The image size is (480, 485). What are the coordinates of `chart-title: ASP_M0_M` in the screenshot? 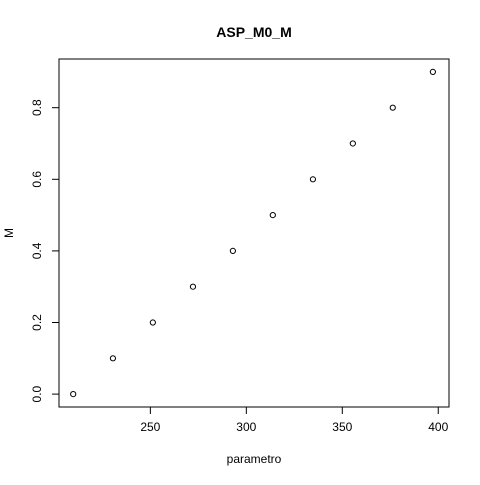 It's located at (253, 32).